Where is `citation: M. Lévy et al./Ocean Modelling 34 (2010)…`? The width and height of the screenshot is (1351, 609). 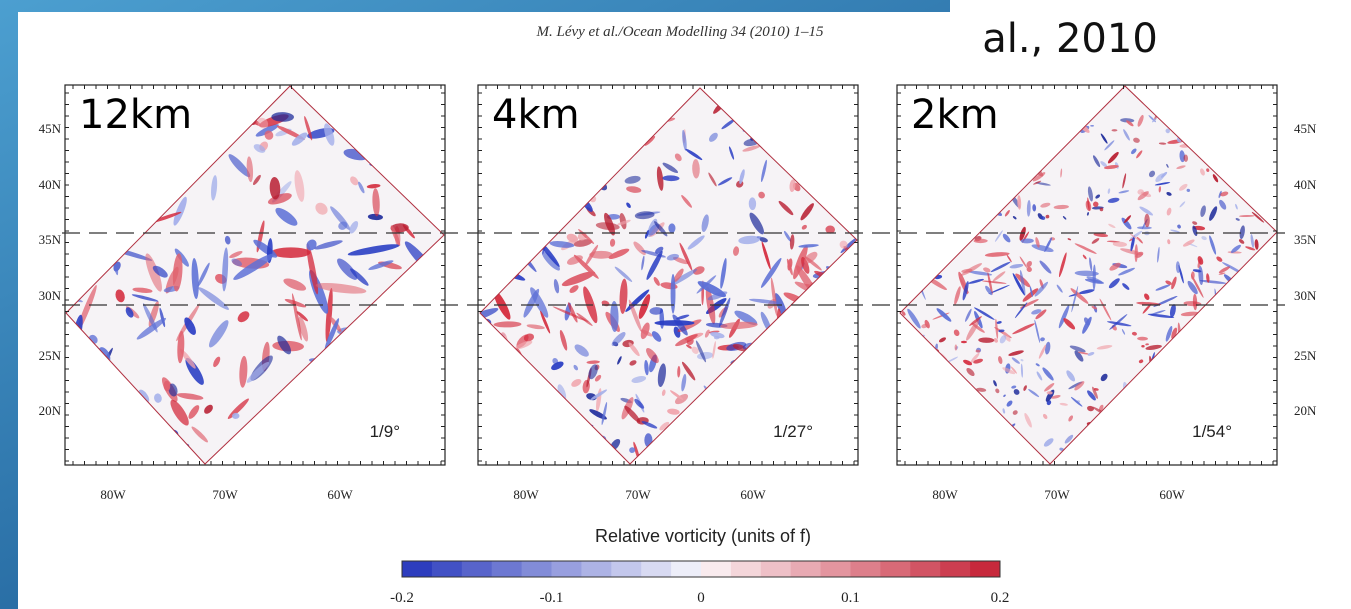
citation: M. Lévy et al./Ocean Modelling 34 (2010)… is located at coordinates (679, 32).